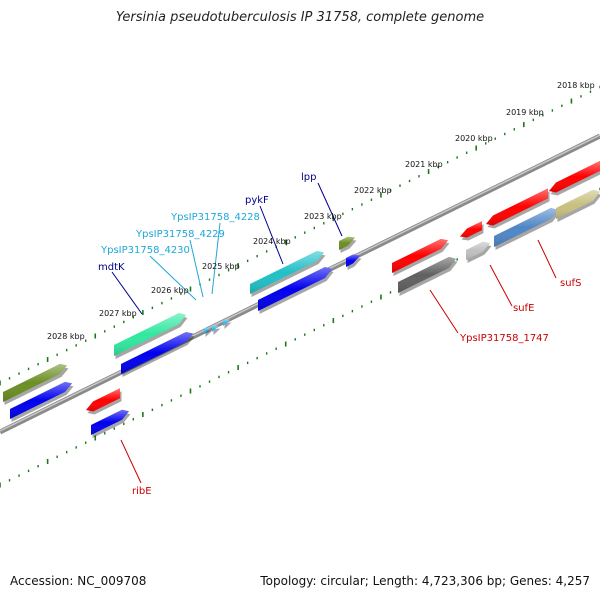 The image size is (600, 600). What do you see at coordinates (373, 190) in the screenshot?
I see `kbp-label: 2022 kbp` at bounding box center [373, 190].